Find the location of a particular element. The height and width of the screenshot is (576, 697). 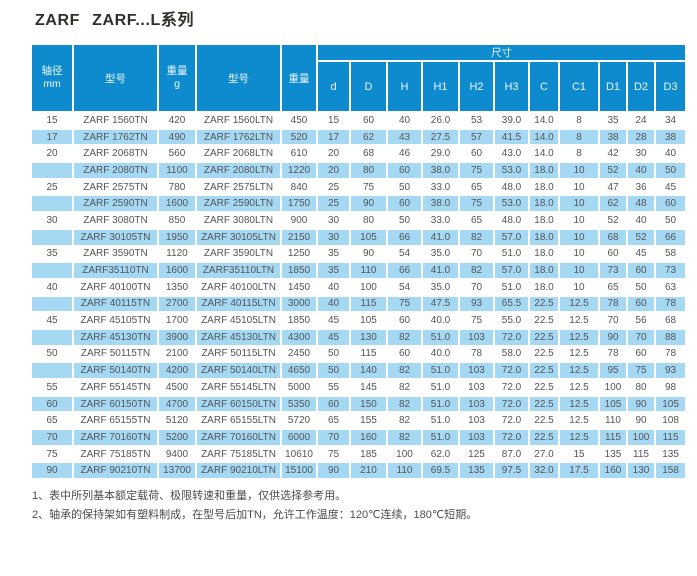

model-ltn-cell: ZARF 3080LTN is located at coordinates (238, 220).